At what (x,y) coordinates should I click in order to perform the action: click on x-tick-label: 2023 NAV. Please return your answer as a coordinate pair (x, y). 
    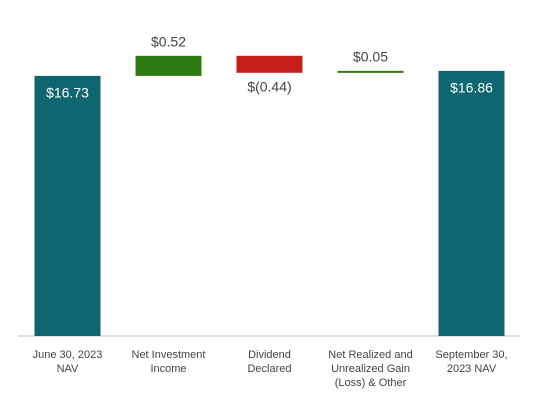
    Looking at the image, I should click on (472, 369).